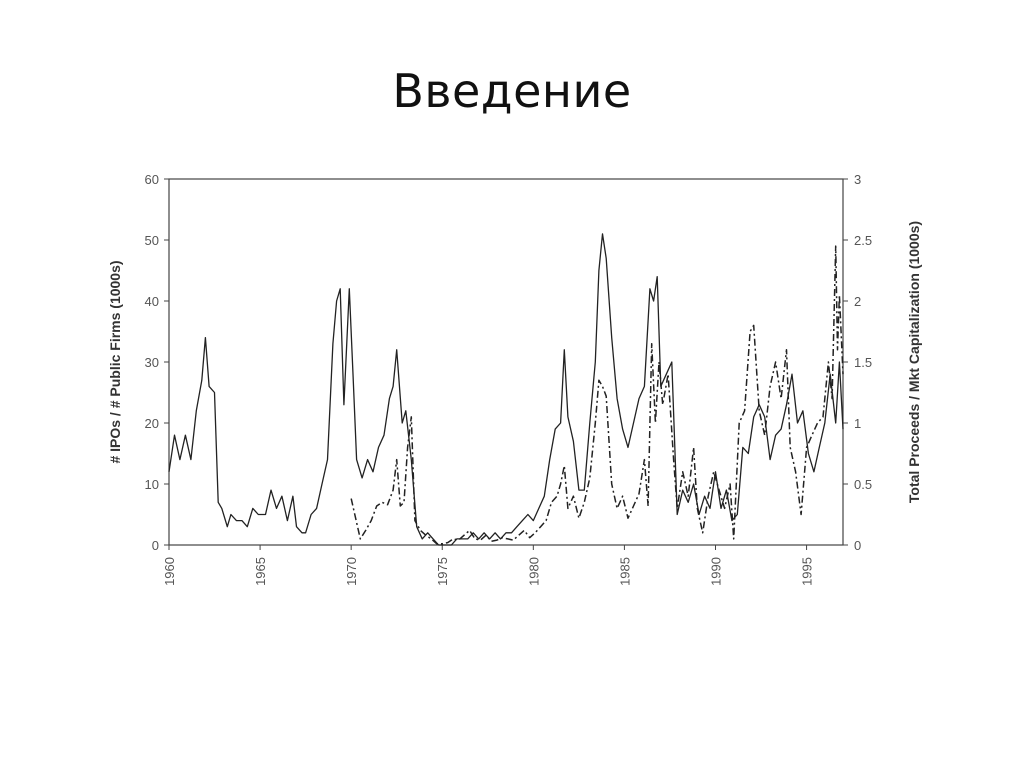 This screenshot has width=1024, height=767. I want to click on y2-tick-label: 0.5, so click(863, 484).